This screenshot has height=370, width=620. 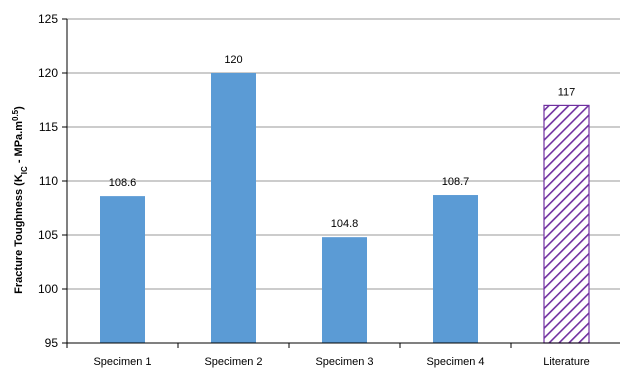 What do you see at coordinates (233, 60) in the screenshot?
I see `data-label: 120` at bounding box center [233, 60].